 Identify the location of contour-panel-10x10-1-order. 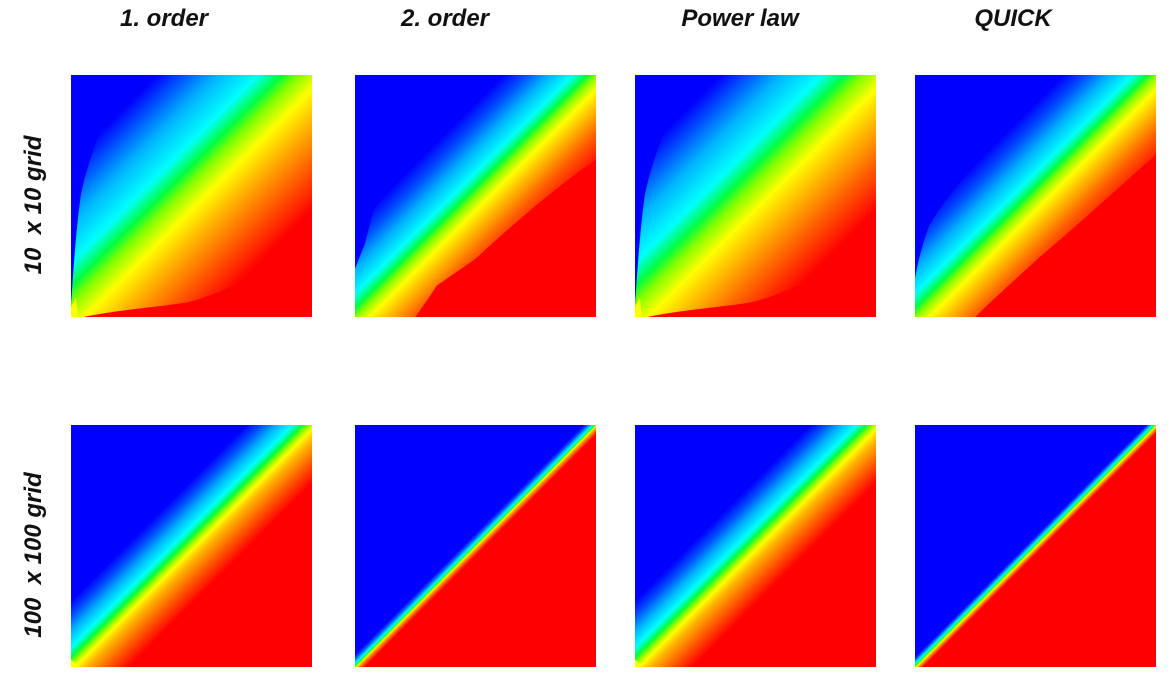
(191, 196).